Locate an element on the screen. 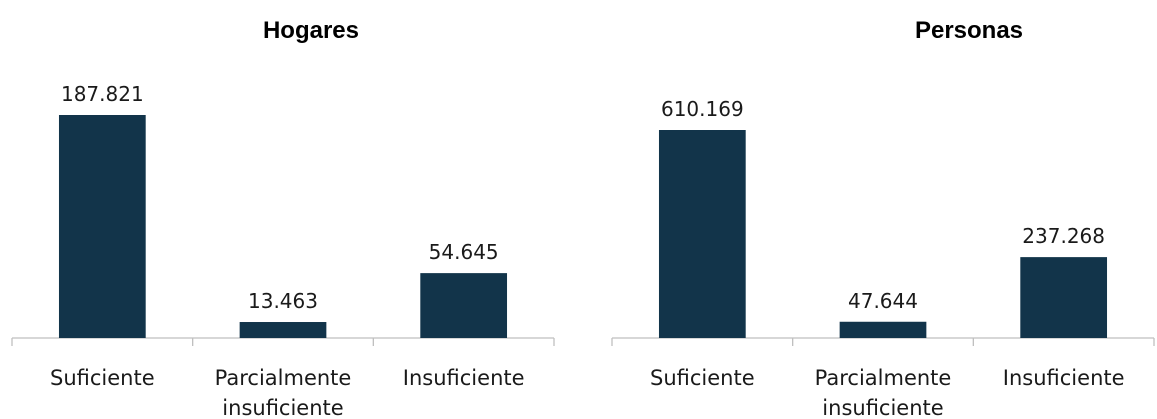 This screenshot has height=419, width=1157. data-label: 237.268 is located at coordinates (1063, 236).